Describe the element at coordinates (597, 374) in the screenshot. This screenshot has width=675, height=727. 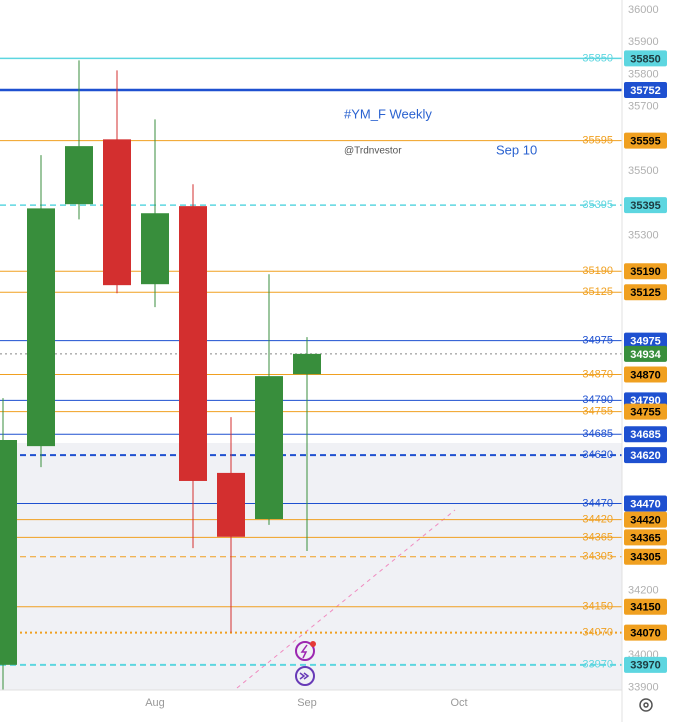
I see `level-label: 34870` at that location.